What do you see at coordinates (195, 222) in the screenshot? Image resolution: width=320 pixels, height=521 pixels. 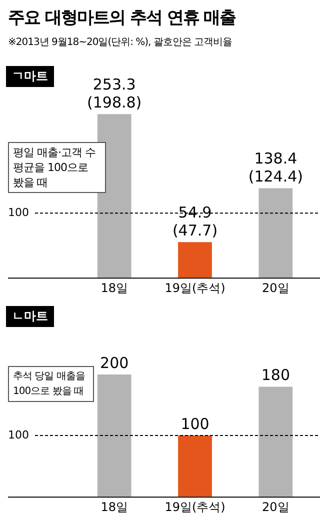 I see `data-label: 54.9 (47.7)` at bounding box center [195, 222].